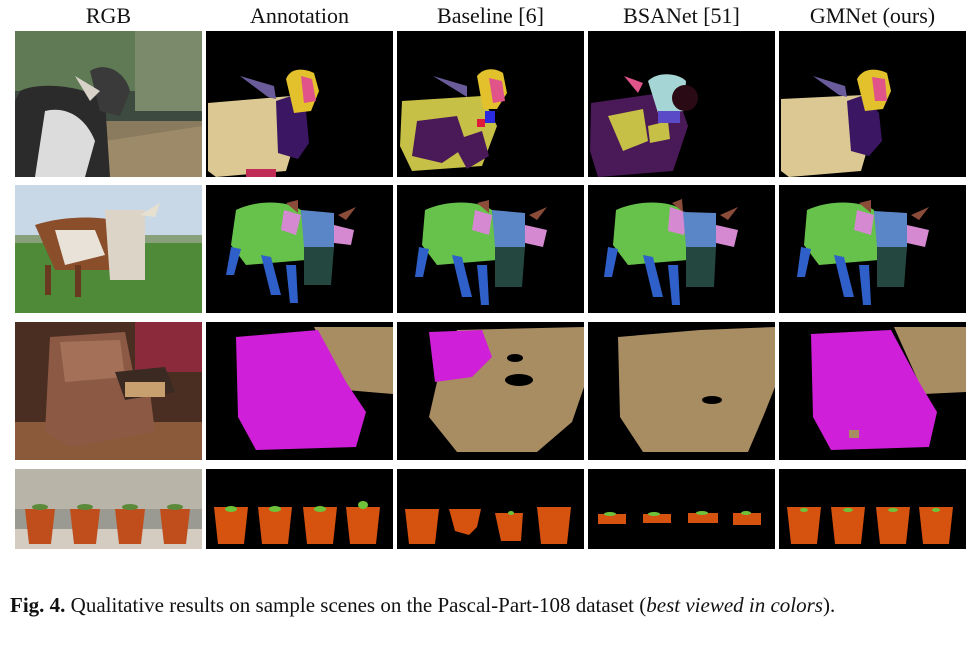 This screenshot has width=977, height=653. Describe the element at coordinates (490, 509) in the screenshot. I see `potted-plants-baseline-mask` at that location.